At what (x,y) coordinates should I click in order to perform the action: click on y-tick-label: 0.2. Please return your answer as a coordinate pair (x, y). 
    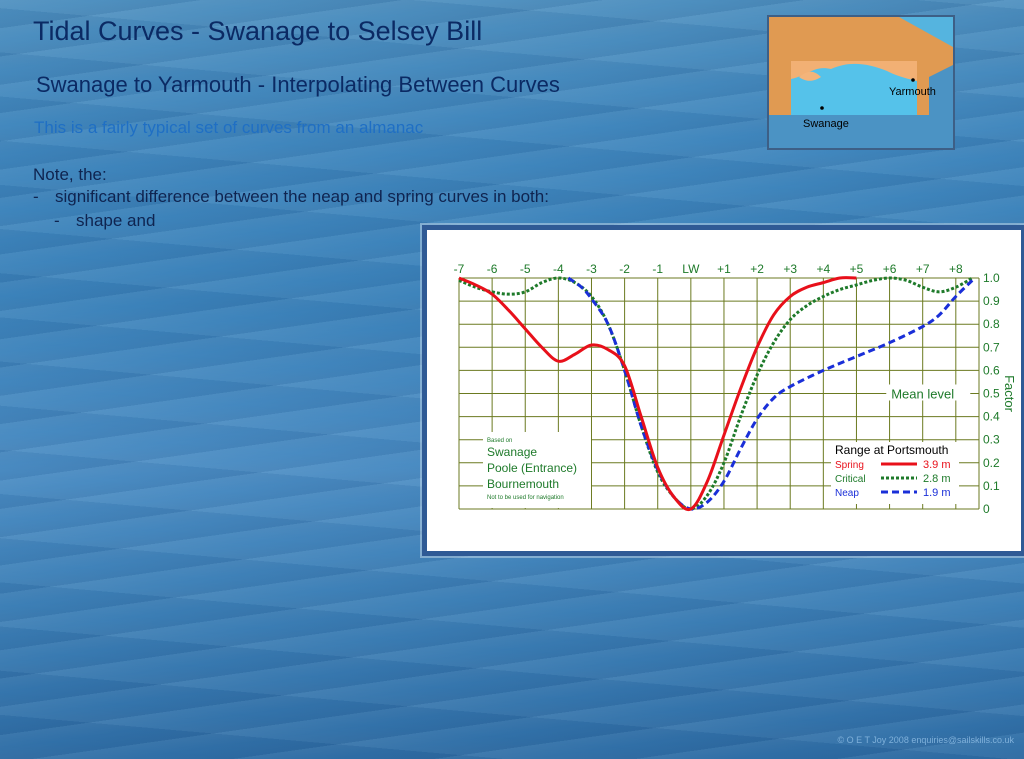
    Looking at the image, I should click on (991, 463).